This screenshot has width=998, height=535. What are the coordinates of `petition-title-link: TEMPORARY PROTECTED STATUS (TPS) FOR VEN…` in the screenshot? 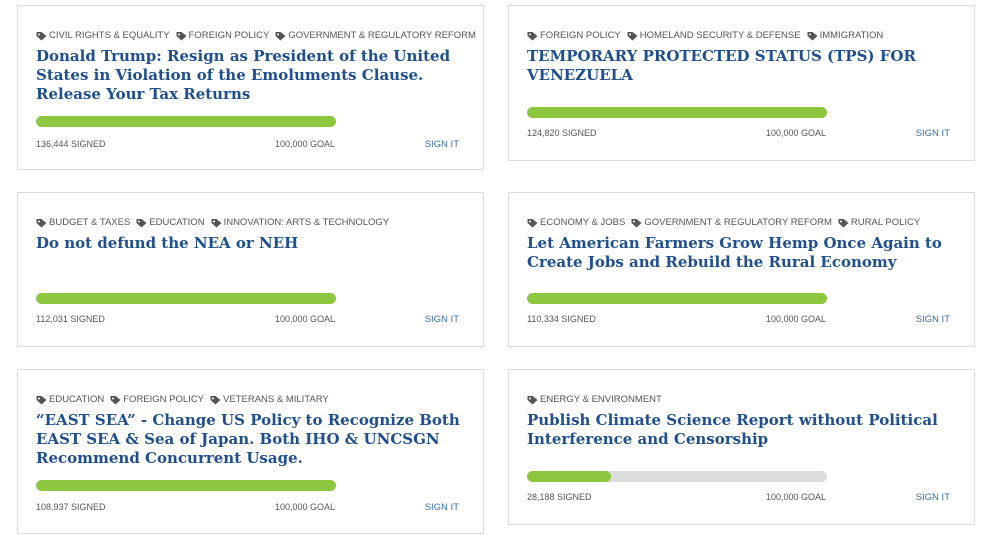 It's located at (721, 65).